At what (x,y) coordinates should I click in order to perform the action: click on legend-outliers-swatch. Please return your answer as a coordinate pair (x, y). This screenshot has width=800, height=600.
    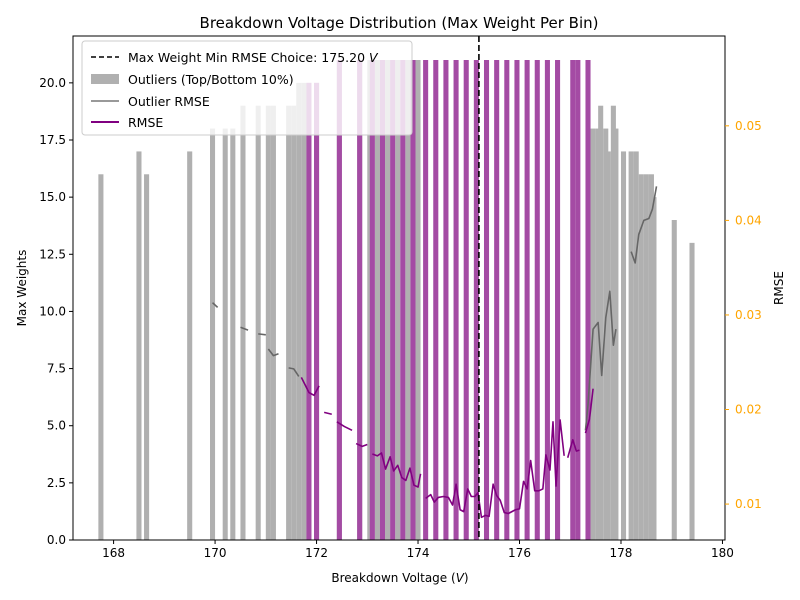
    Looking at the image, I should click on (105, 79).